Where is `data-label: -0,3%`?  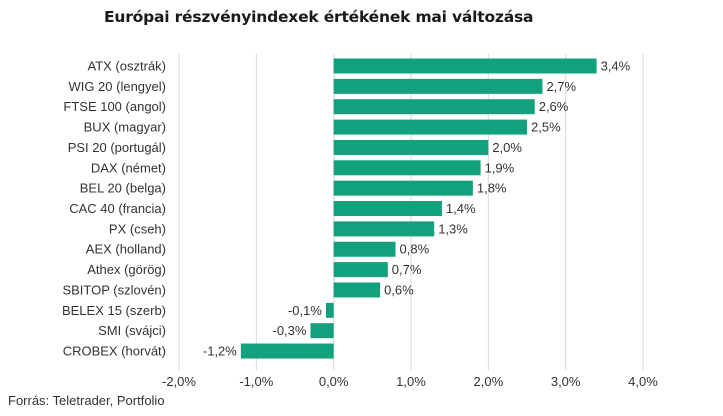
data-label: -0,3% is located at coordinates (289, 330).